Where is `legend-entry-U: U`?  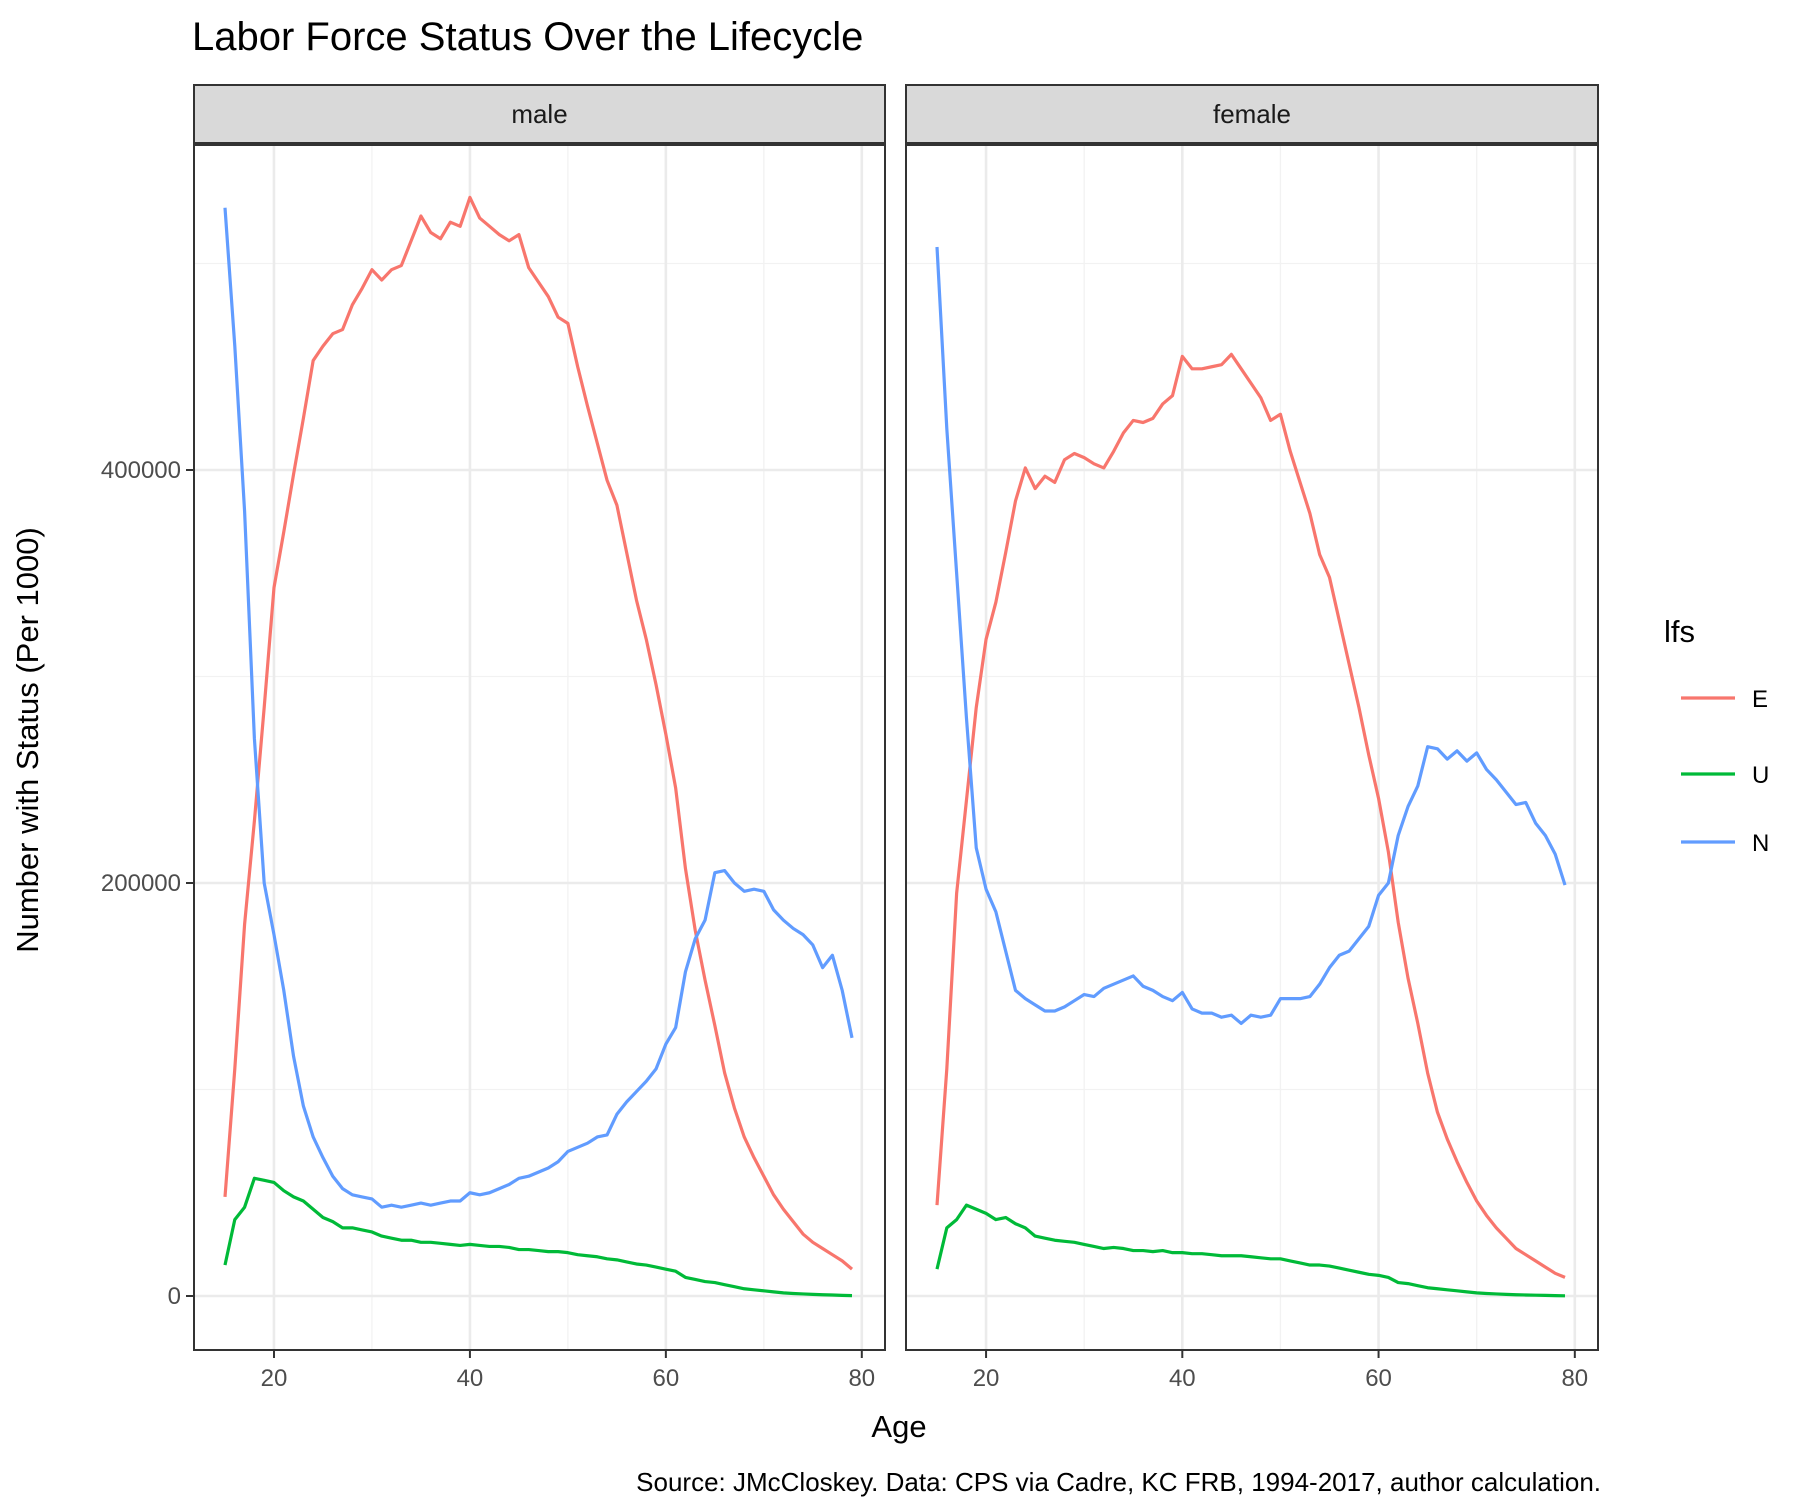 legend-entry-U: U is located at coordinates (1725, 775).